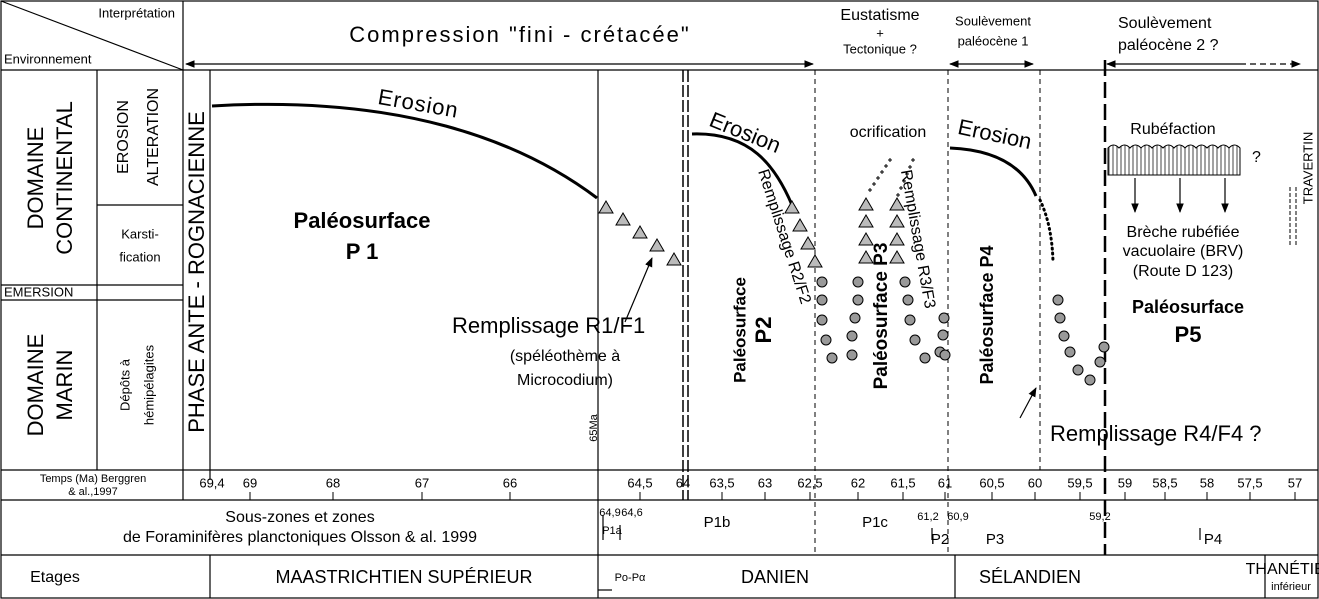 This screenshot has height=599, width=1319. I want to click on time-tick-label: 66, so click(510, 482).